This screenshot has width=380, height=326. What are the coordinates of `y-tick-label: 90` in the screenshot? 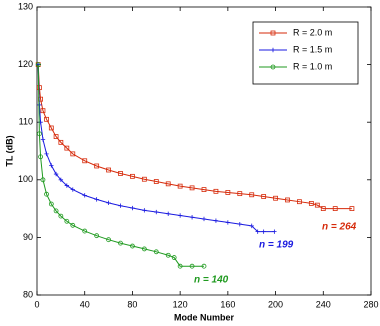 It's located at (28, 237).